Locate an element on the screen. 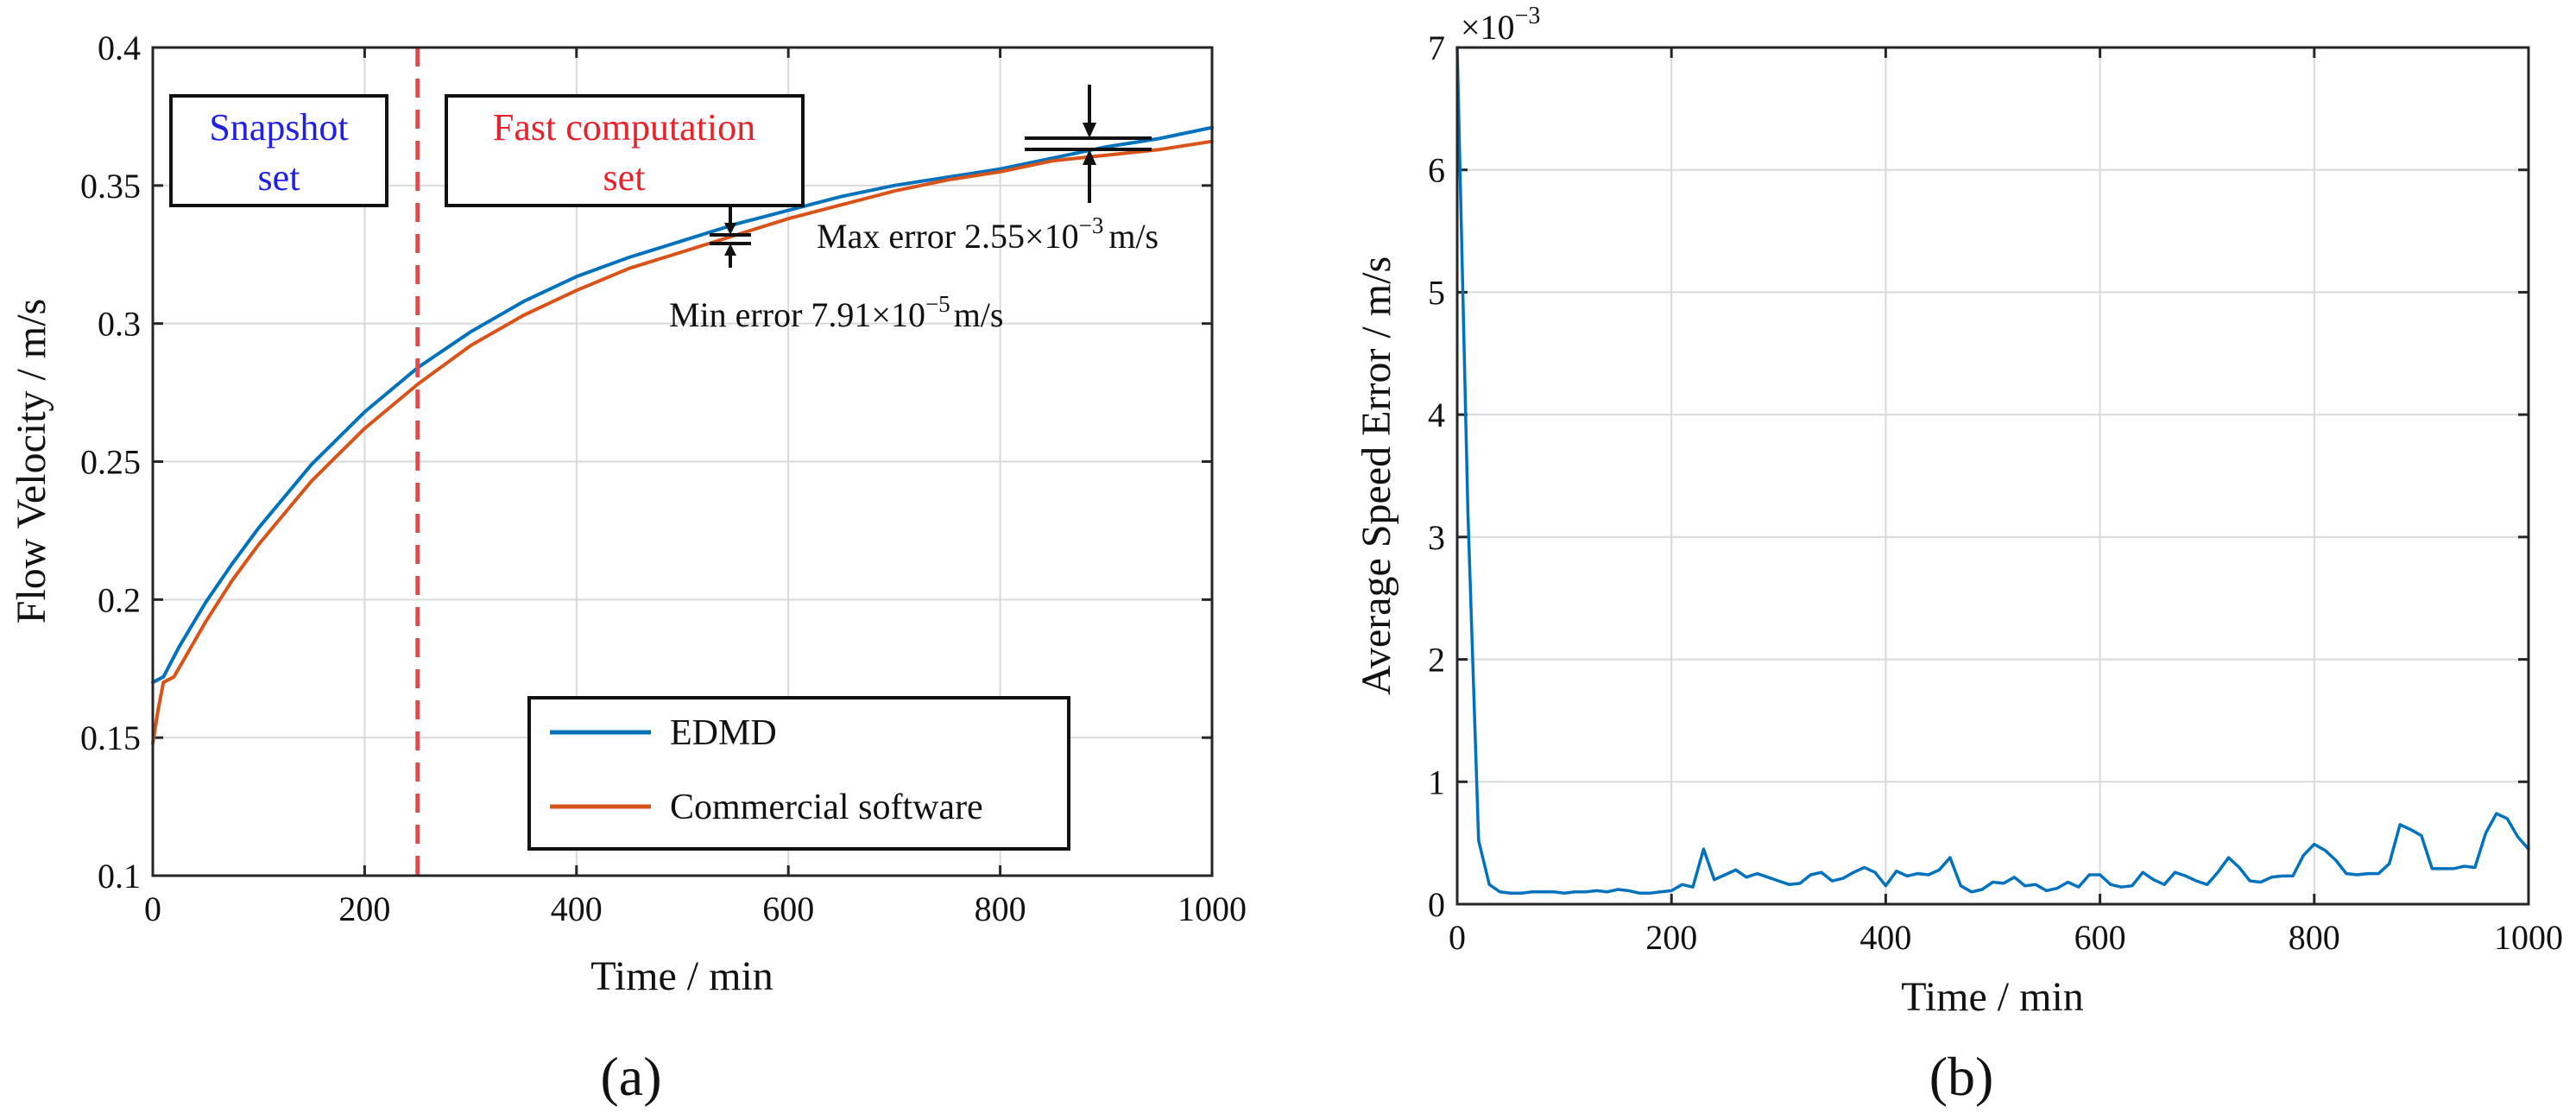 This screenshot has height=1114, width=2576. fast-computation-set-box is located at coordinates (625, 150).